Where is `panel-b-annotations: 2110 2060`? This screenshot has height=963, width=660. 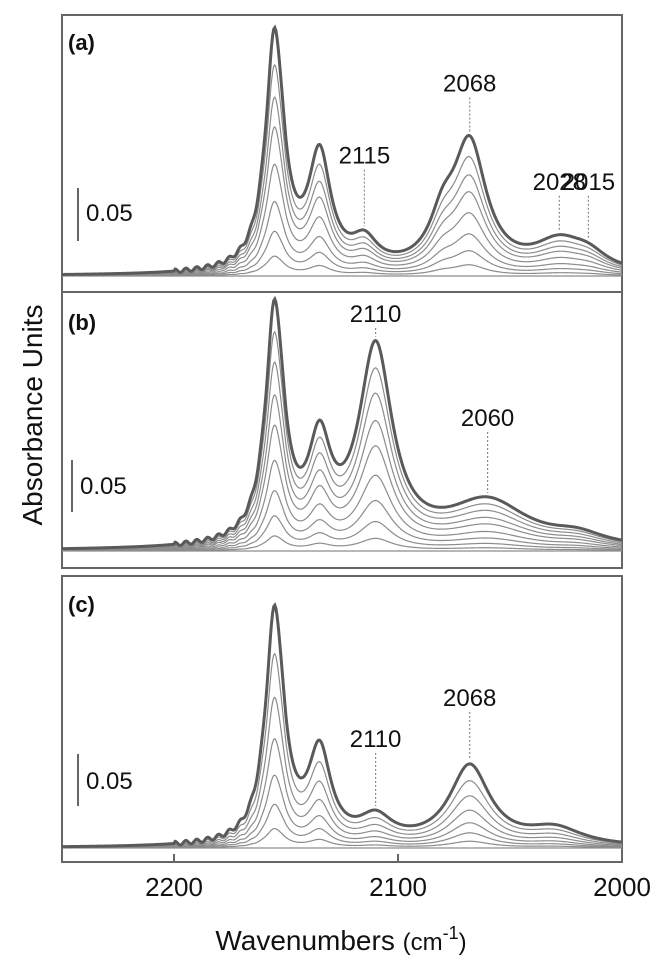 panel-b-annotations: 2110 2060 is located at coordinates (432, 397).